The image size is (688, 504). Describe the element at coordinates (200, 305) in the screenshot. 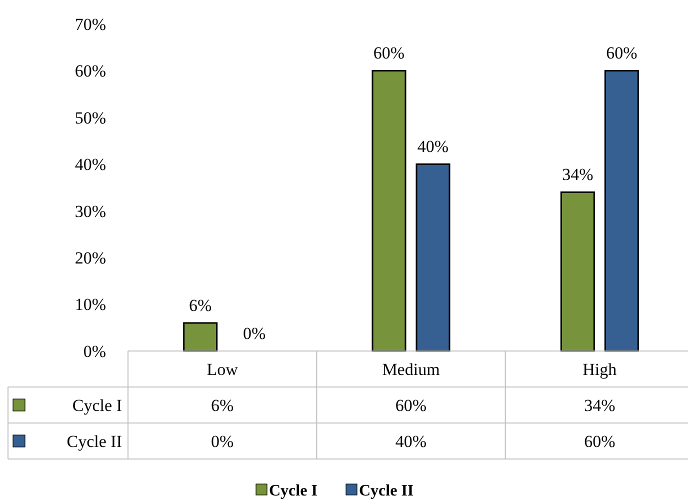

I see `text: 6%` at that location.